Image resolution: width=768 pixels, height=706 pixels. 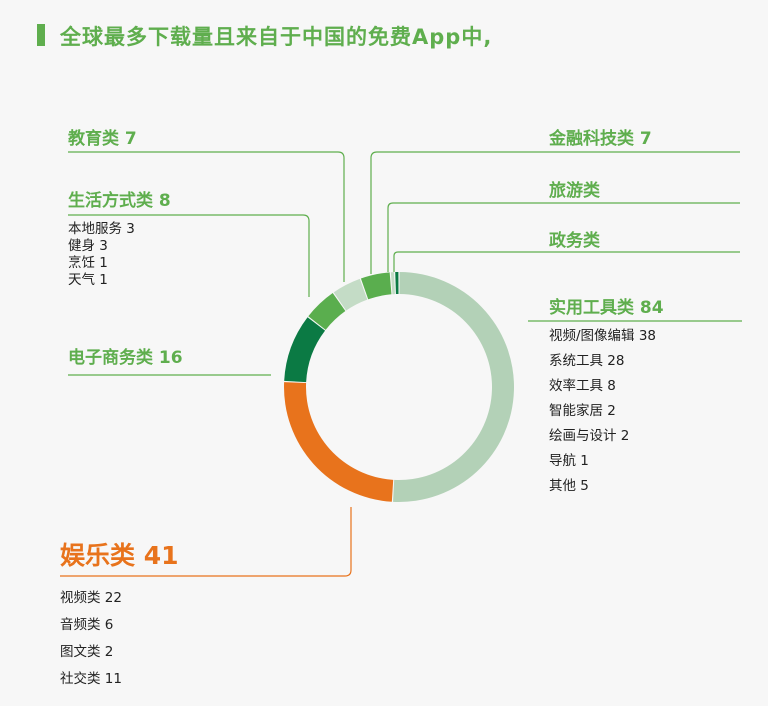 I want to click on leader-line-education, so click(x=206, y=216).